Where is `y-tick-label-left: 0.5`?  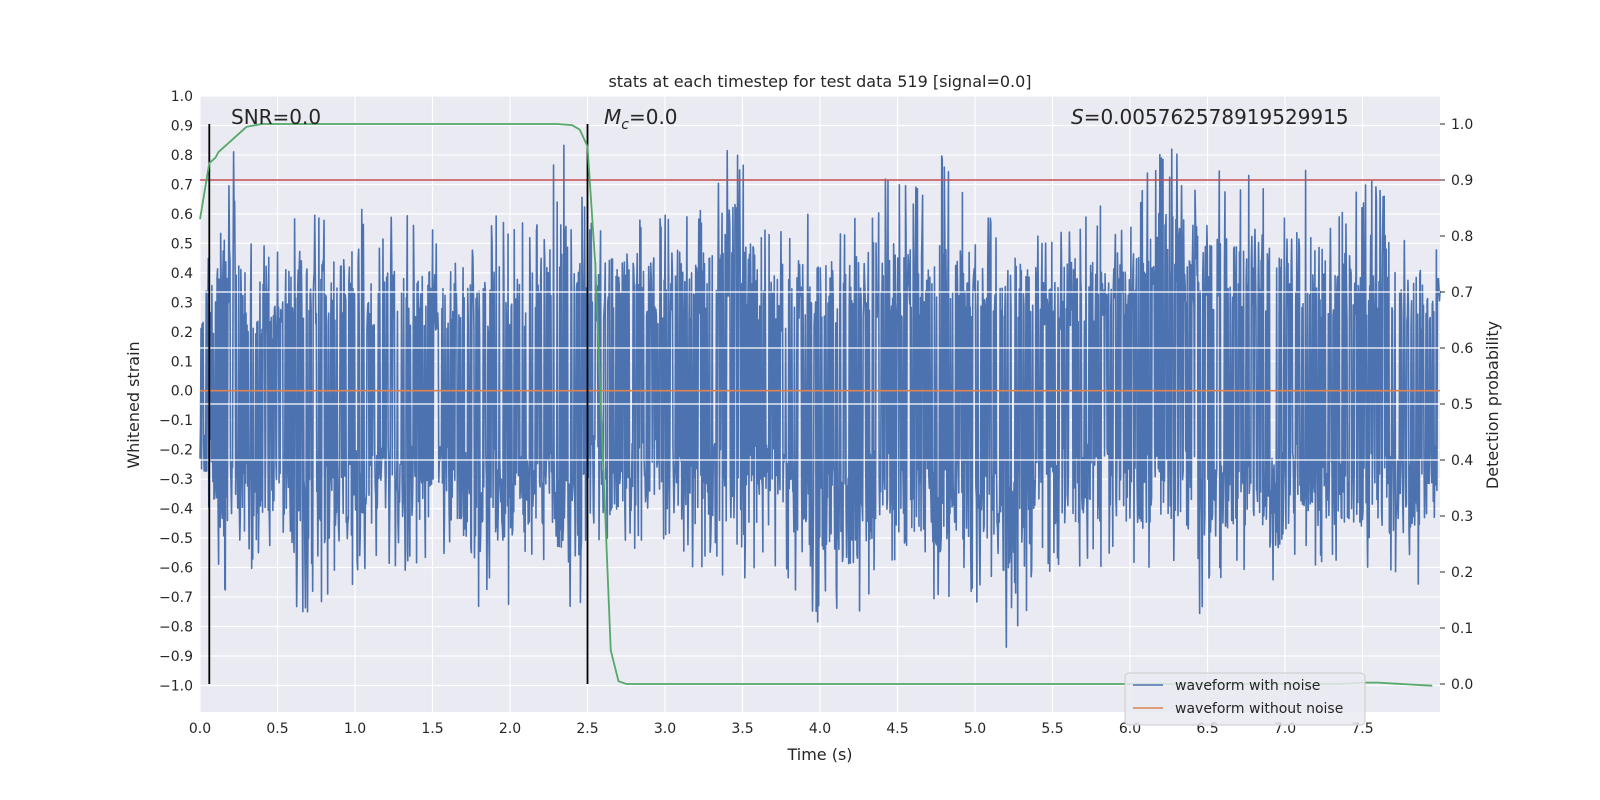
y-tick-label-left: 0.5 is located at coordinates (182, 244).